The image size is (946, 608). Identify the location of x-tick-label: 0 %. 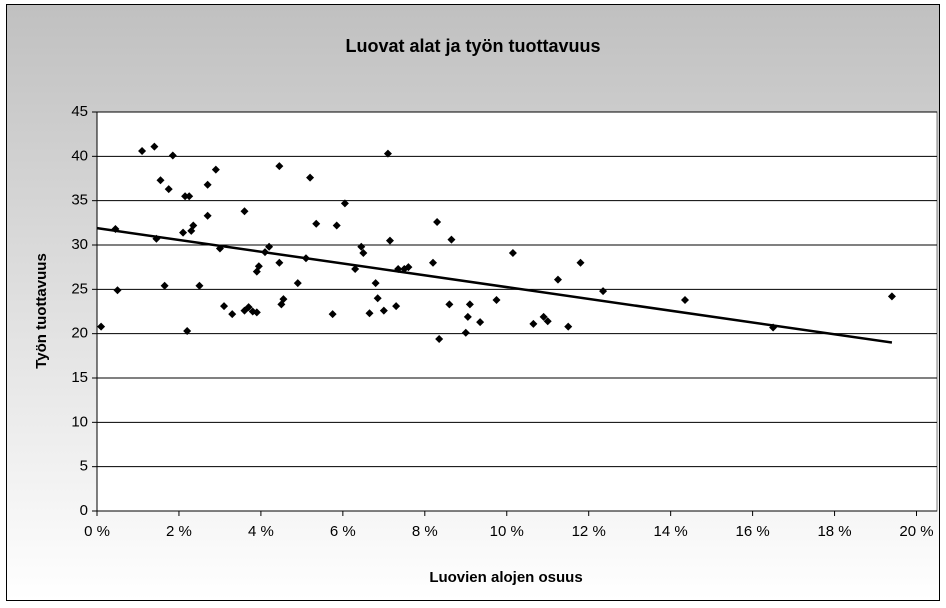
(97, 531).